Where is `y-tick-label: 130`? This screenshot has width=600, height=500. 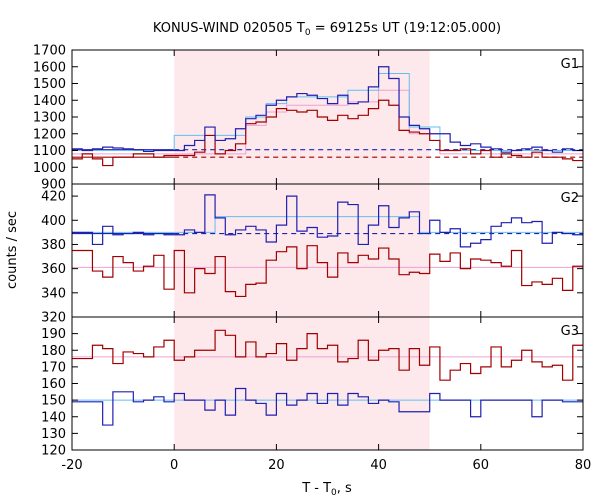
y-tick-label: 130 is located at coordinates (53, 434).